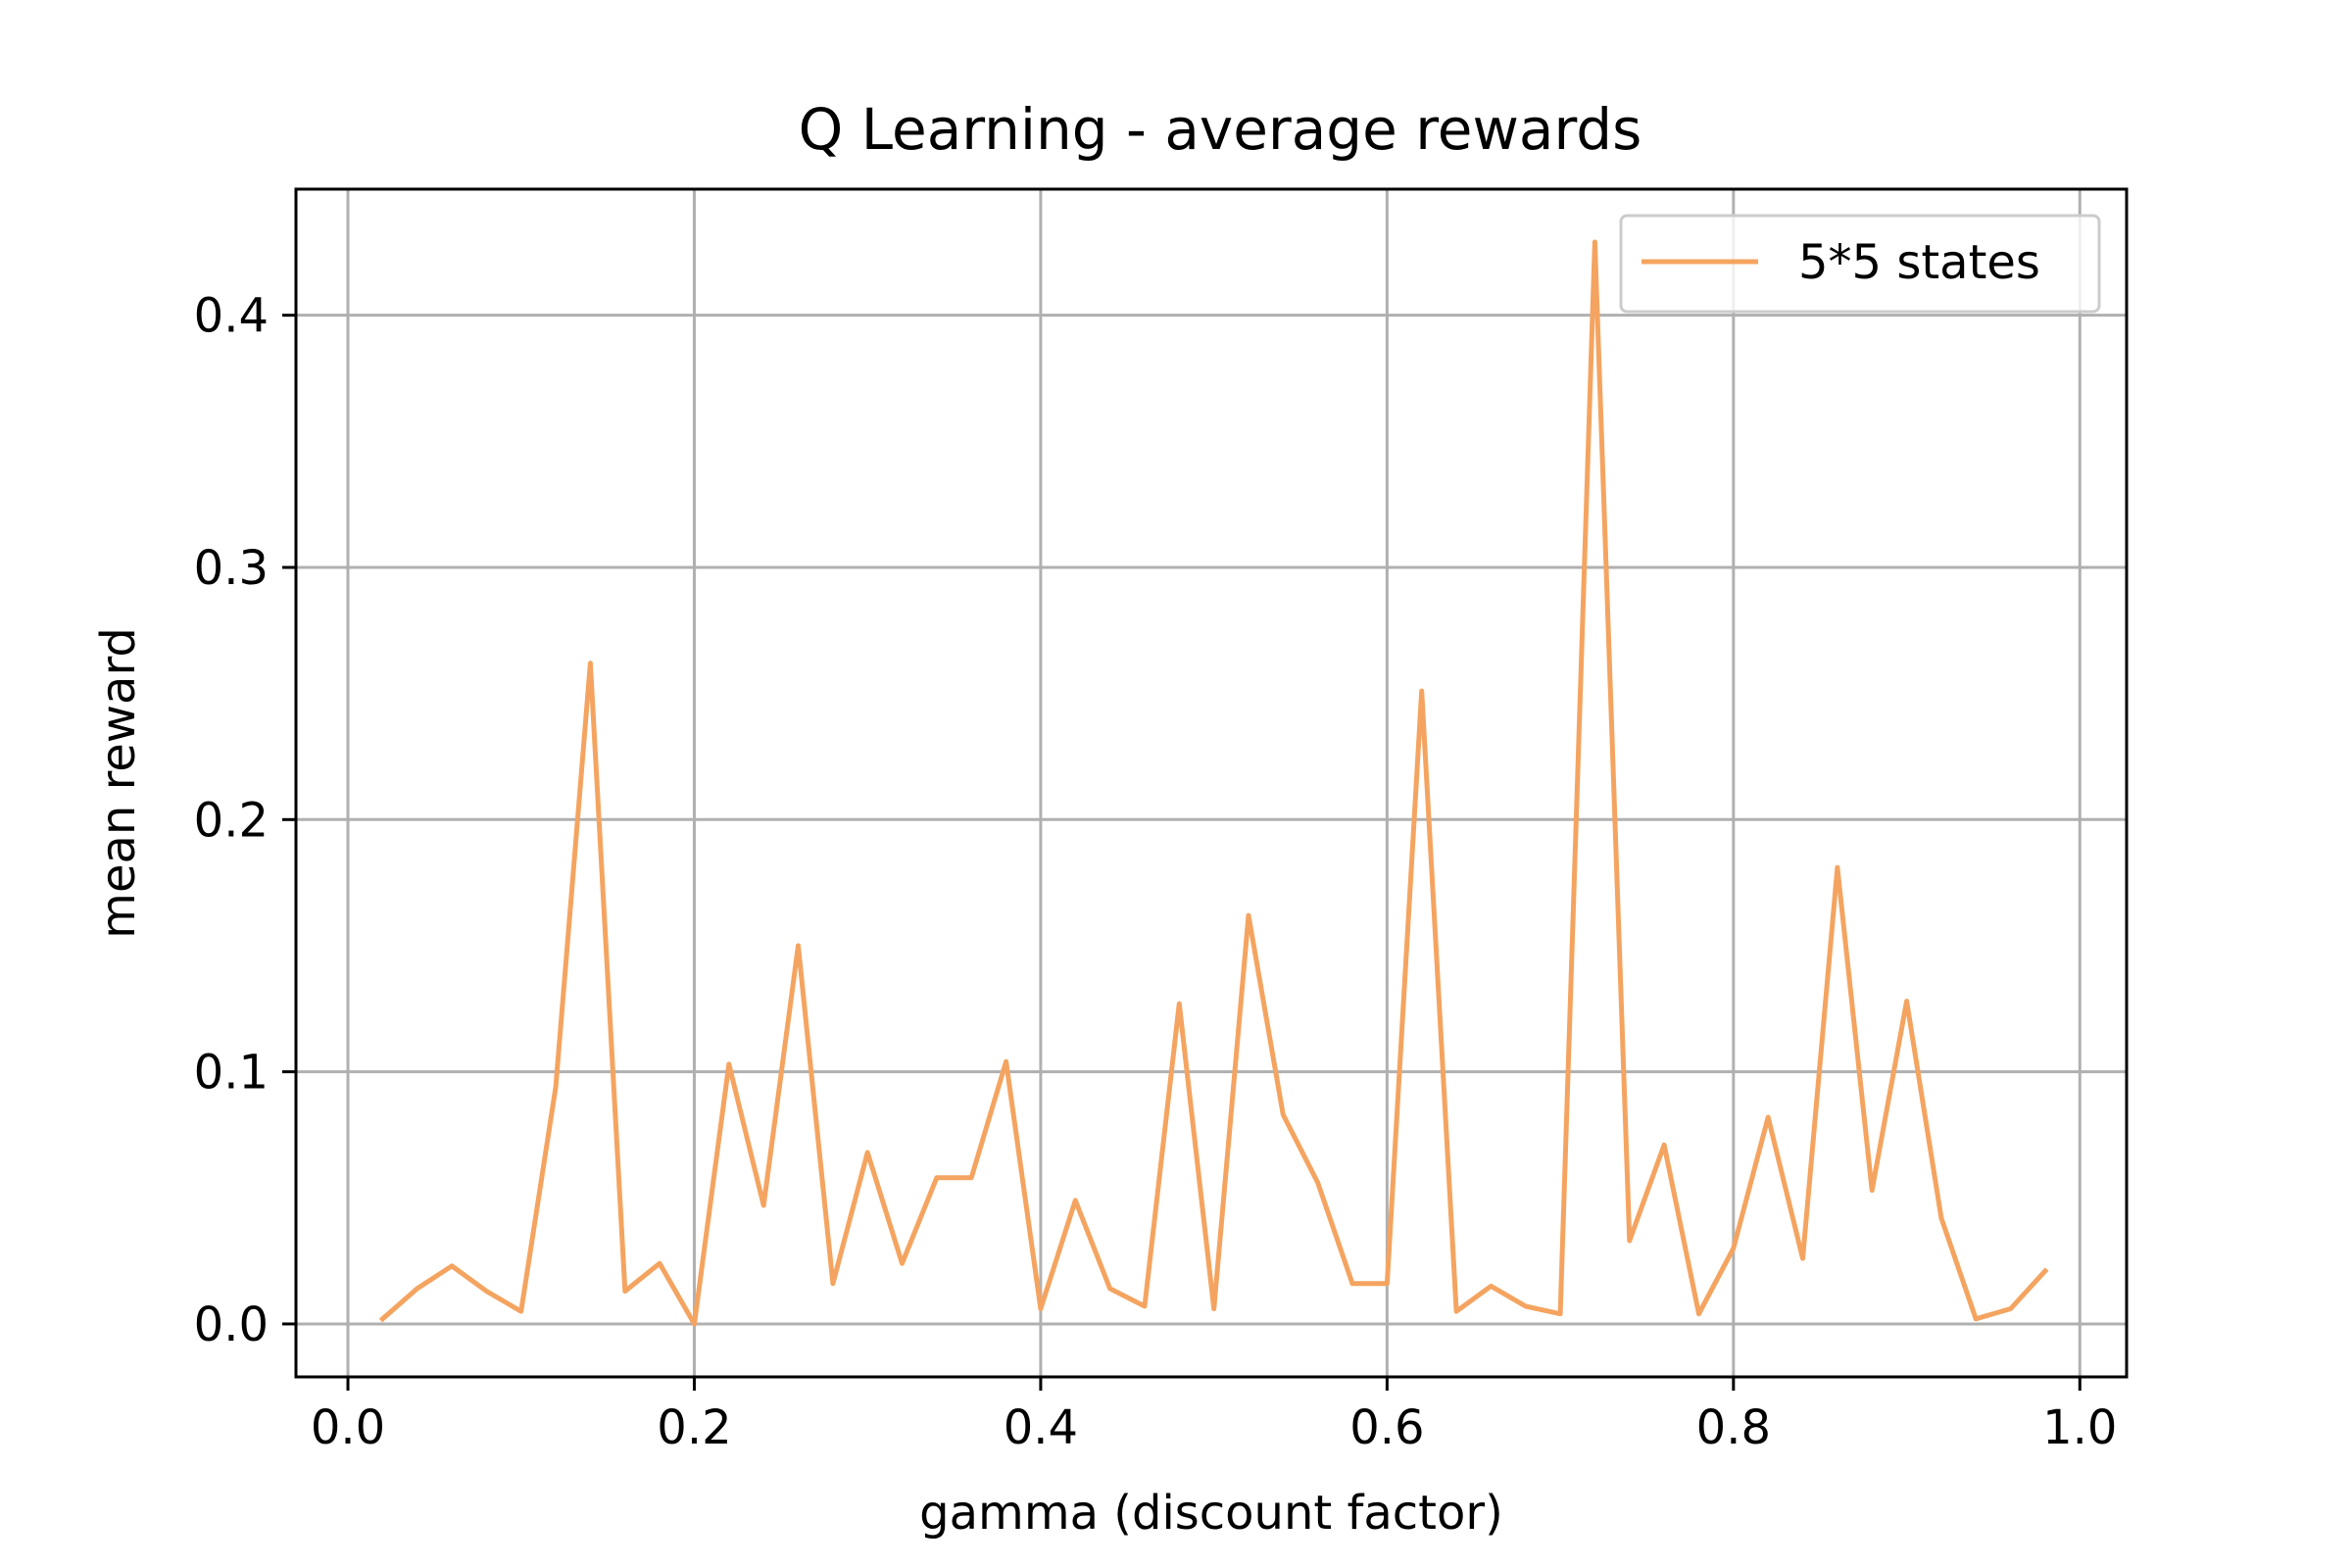  I want to click on y-tick-label: 0.3, so click(231, 568).